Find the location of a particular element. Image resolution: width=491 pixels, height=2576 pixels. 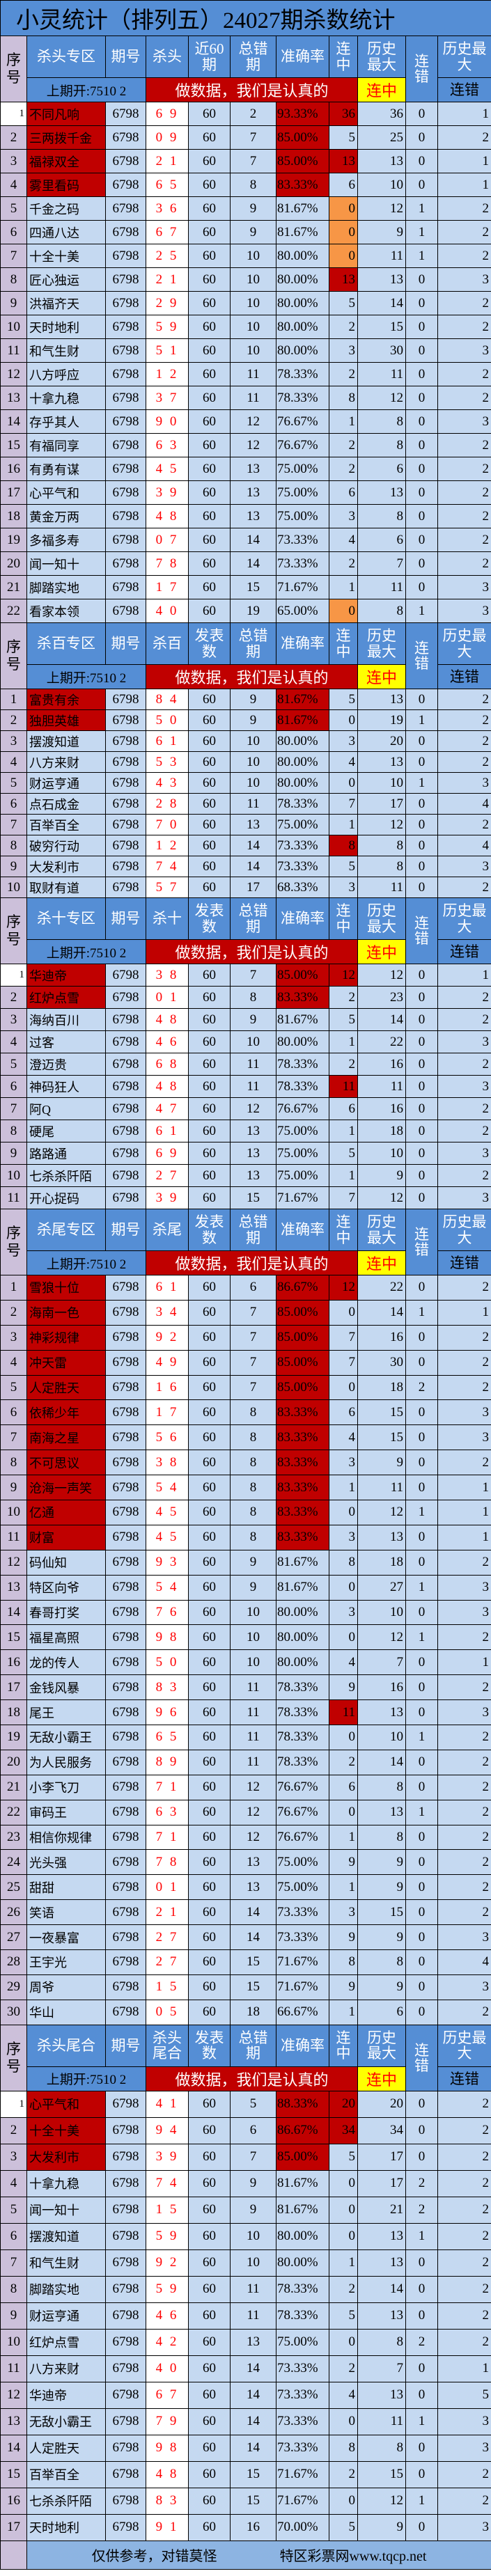

table-row: 21 脚踏实地 6798 1 7 60 15 71.67% 1 11 0 3 is located at coordinates (245, 587).